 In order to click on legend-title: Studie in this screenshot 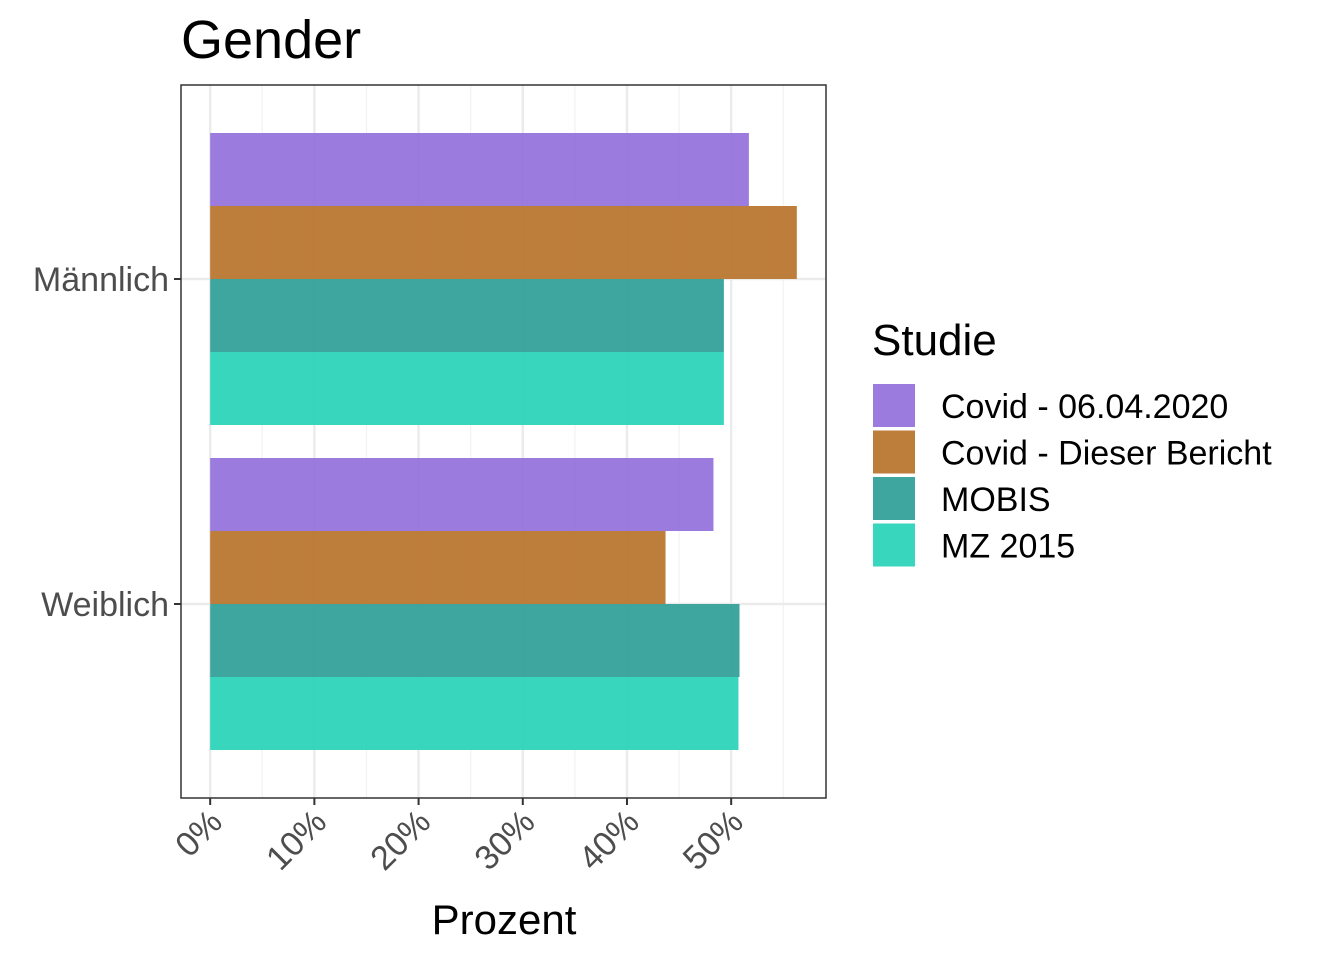, I will do `click(934, 340)`.